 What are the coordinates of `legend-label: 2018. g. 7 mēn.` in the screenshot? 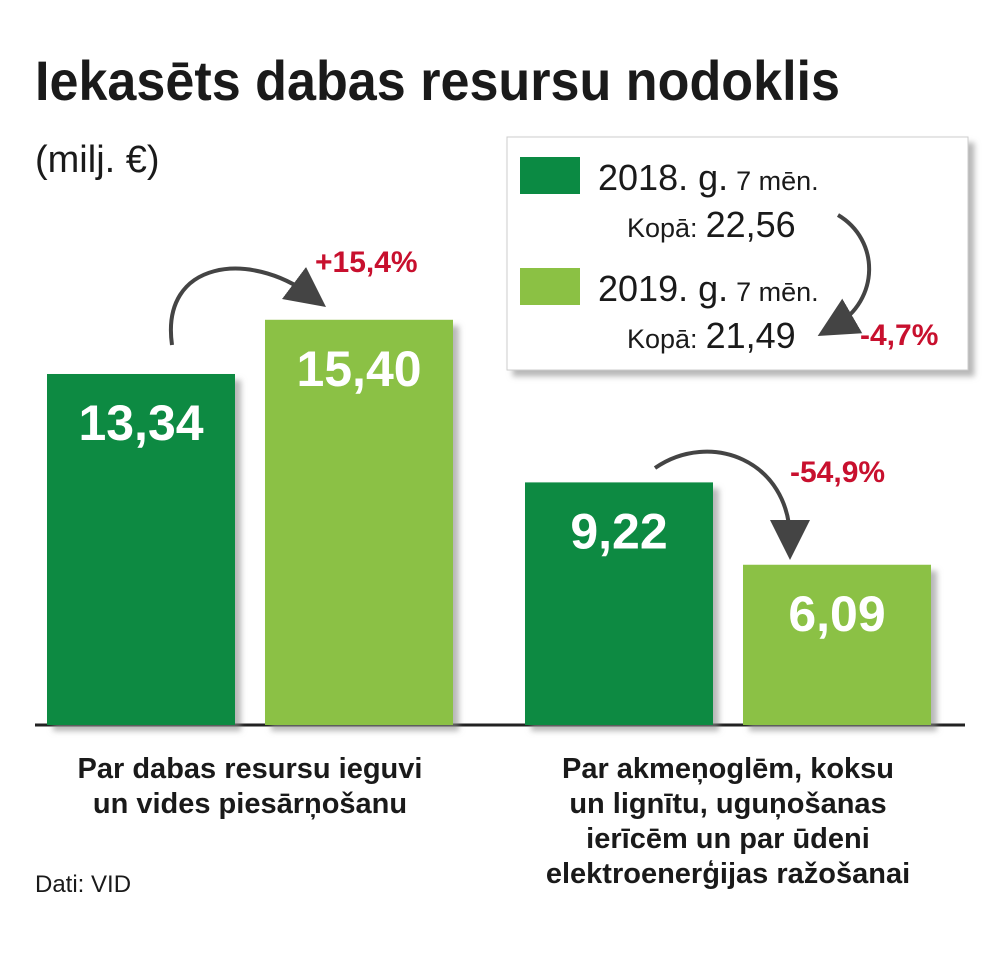 It's located at (708, 177).